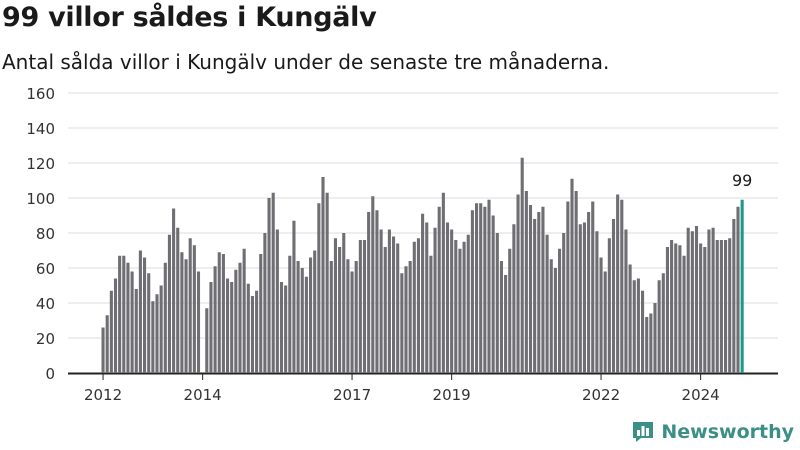 The width and height of the screenshot is (800, 450). I want to click on x-tick-label: 2022, so click(601, 395).